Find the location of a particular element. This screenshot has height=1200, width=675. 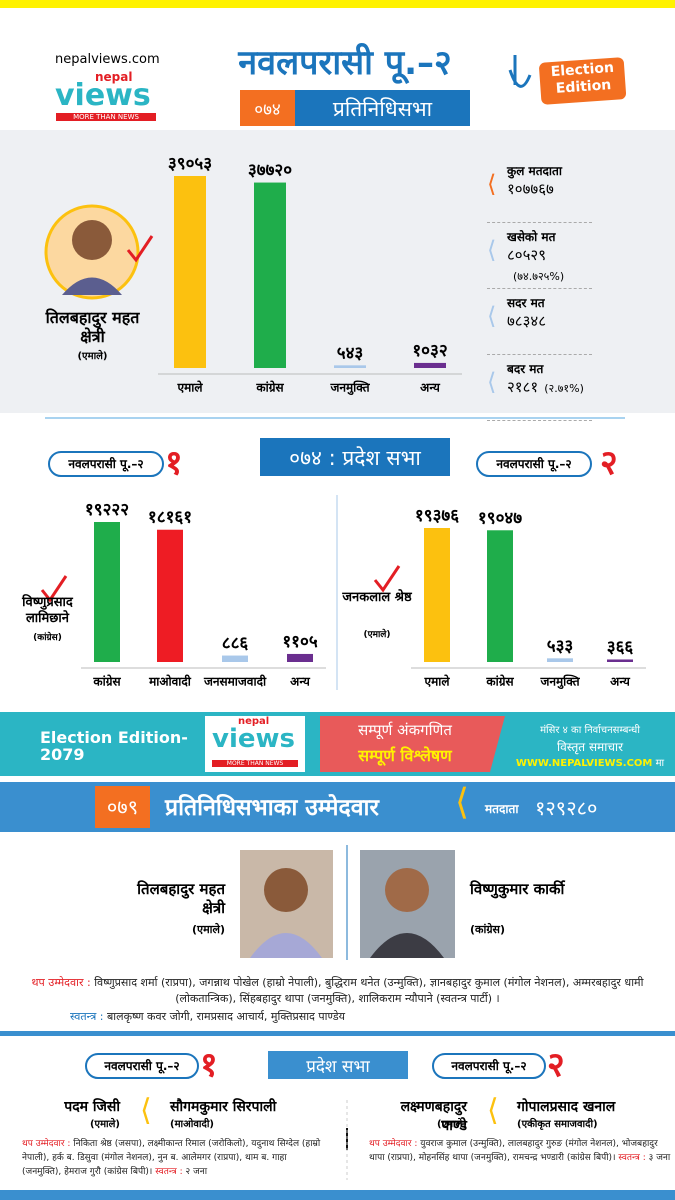

rule is located at coordinates (337, 1033).